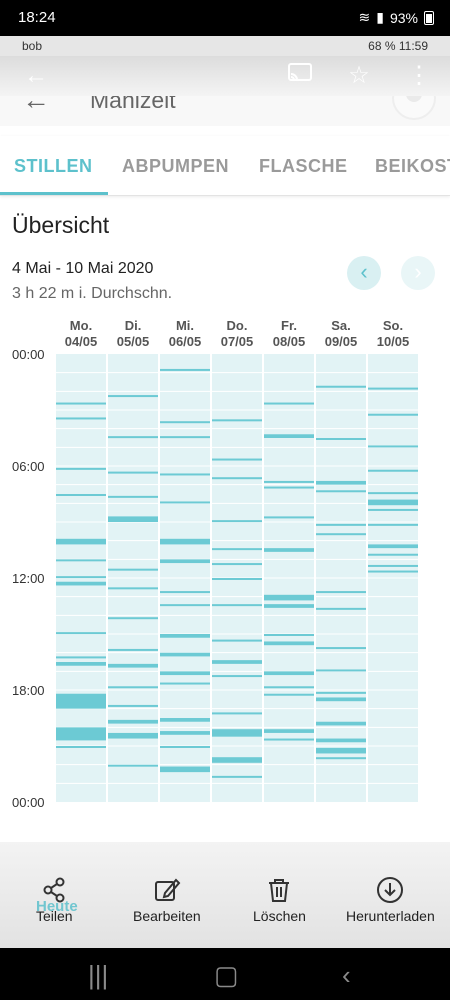 The image size is (450, 1000). Describe the element at coordinates (53, 166) in the screenshot. I see `tab-stillen: STILLEN` at that location.